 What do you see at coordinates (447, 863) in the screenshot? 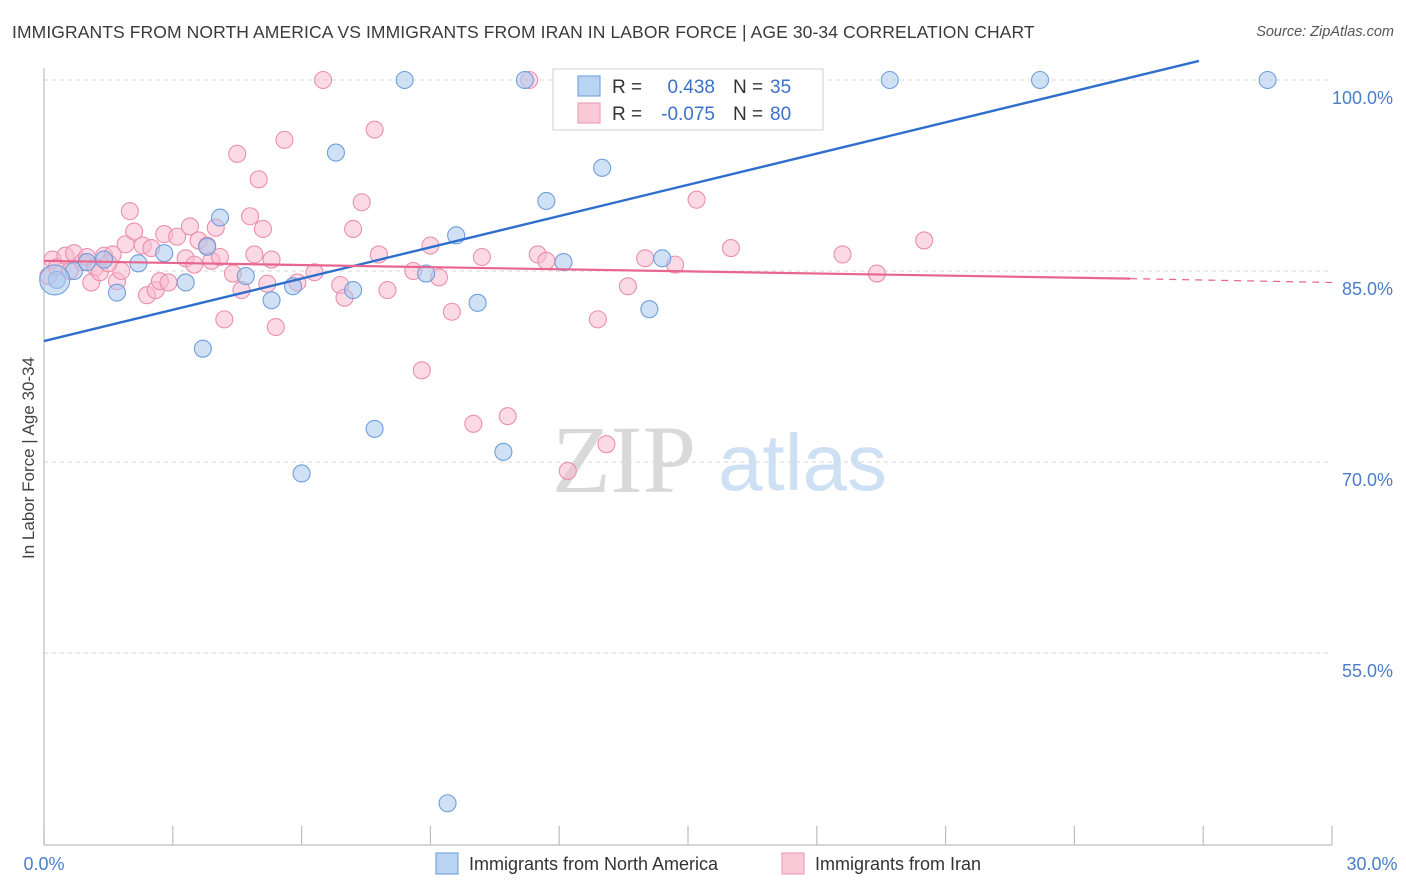
I see `legend-swatch-north-america` at bounding box center [447, 863].